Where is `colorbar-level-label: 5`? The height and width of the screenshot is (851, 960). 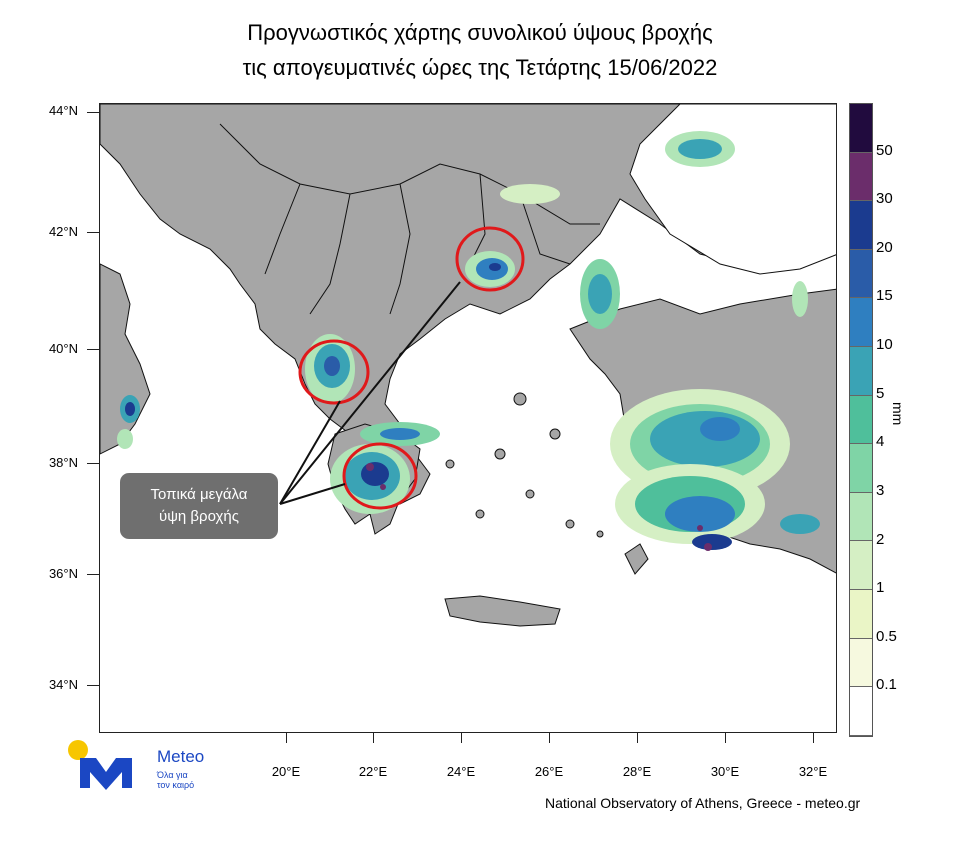
colorbar-level-label: 5 is located at coordinates (880, 393).